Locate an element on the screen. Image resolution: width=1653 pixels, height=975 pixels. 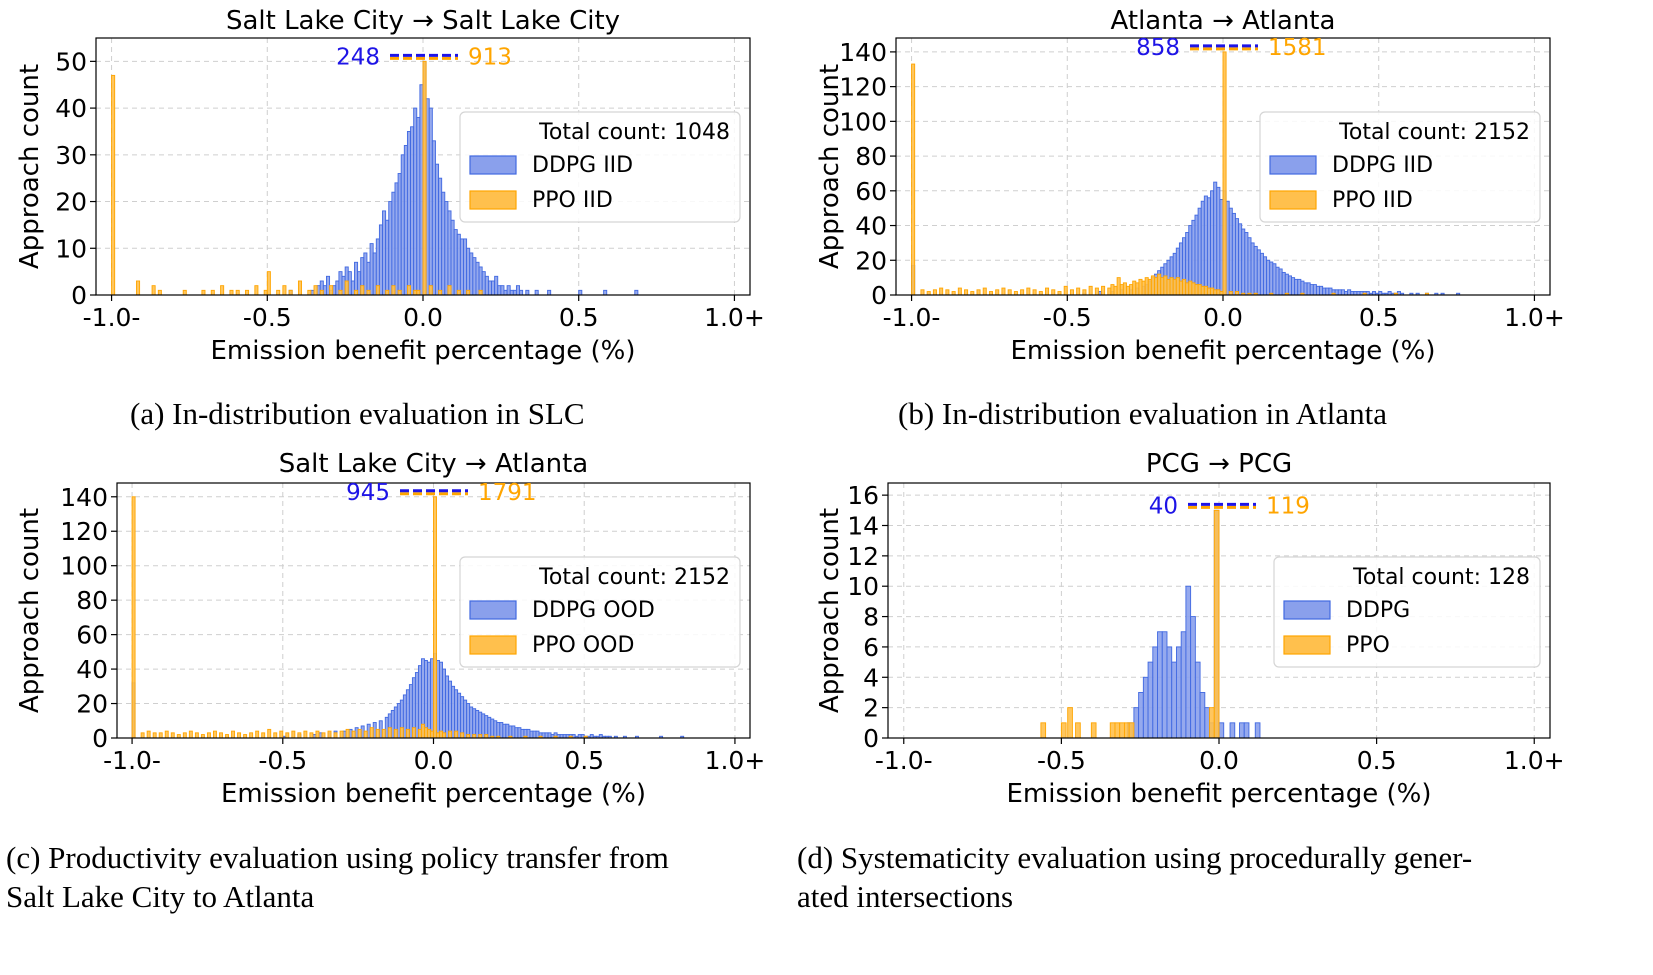
x-tick-label: 0.0 is located at coordinates (423, 317).